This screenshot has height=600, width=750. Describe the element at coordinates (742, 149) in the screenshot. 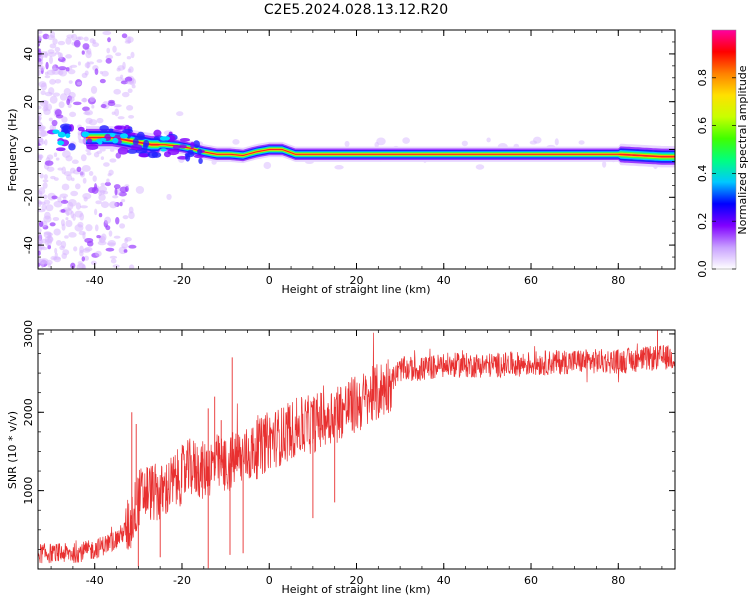

I see `colorbar-label: Normalized spectral amplitude` at that location.